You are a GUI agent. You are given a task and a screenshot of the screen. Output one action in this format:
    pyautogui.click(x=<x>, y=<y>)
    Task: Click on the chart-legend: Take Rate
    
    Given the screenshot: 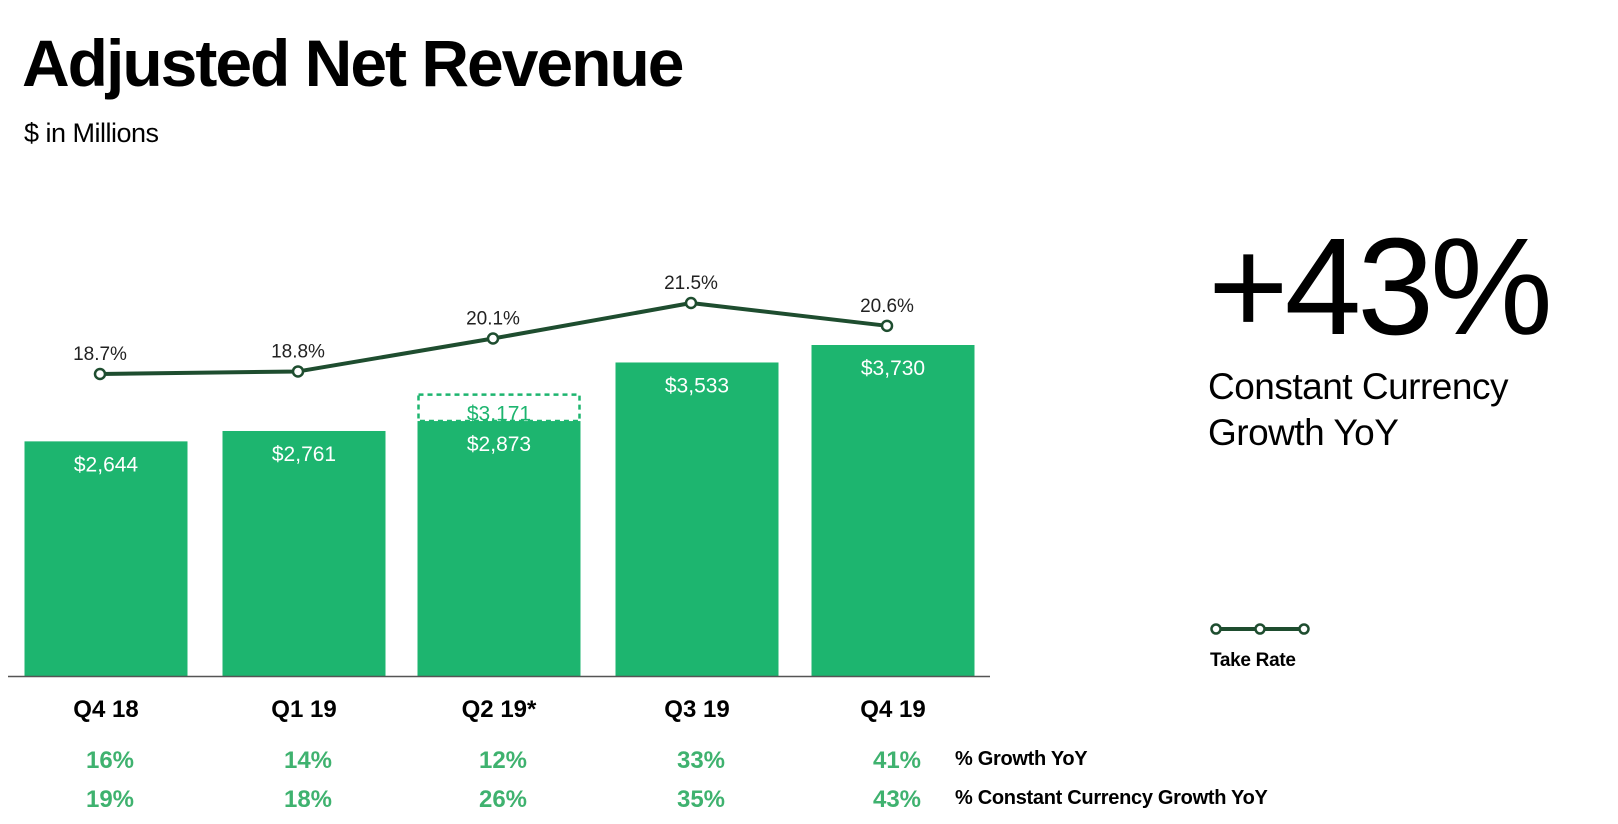 What is the action you would take?
    pyautogui.click(x=1310, y=647)
    